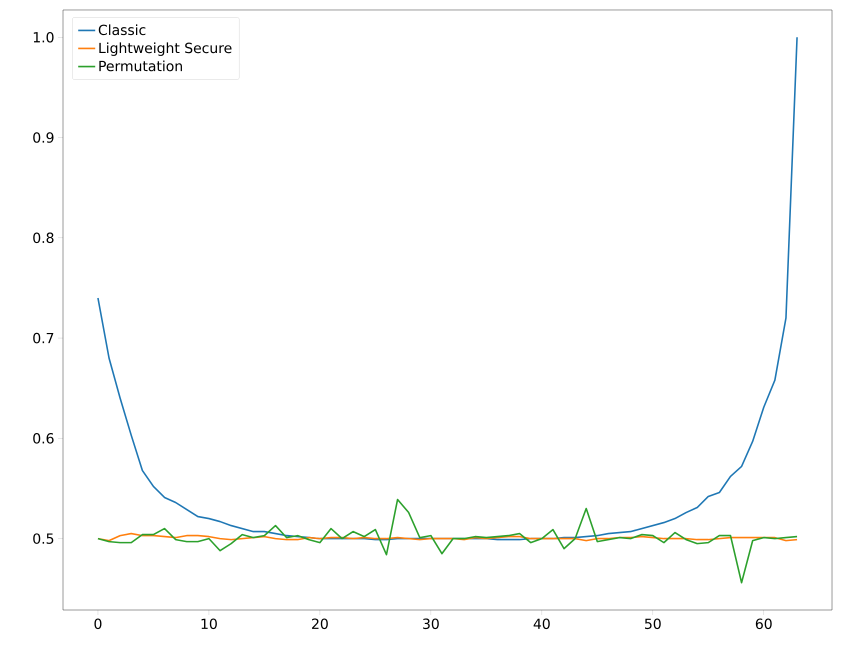  What do you see at coordinates (43, 238) in the screenshot?
I see `y-tick-label: 0.8` at bounding box center [43, 238].